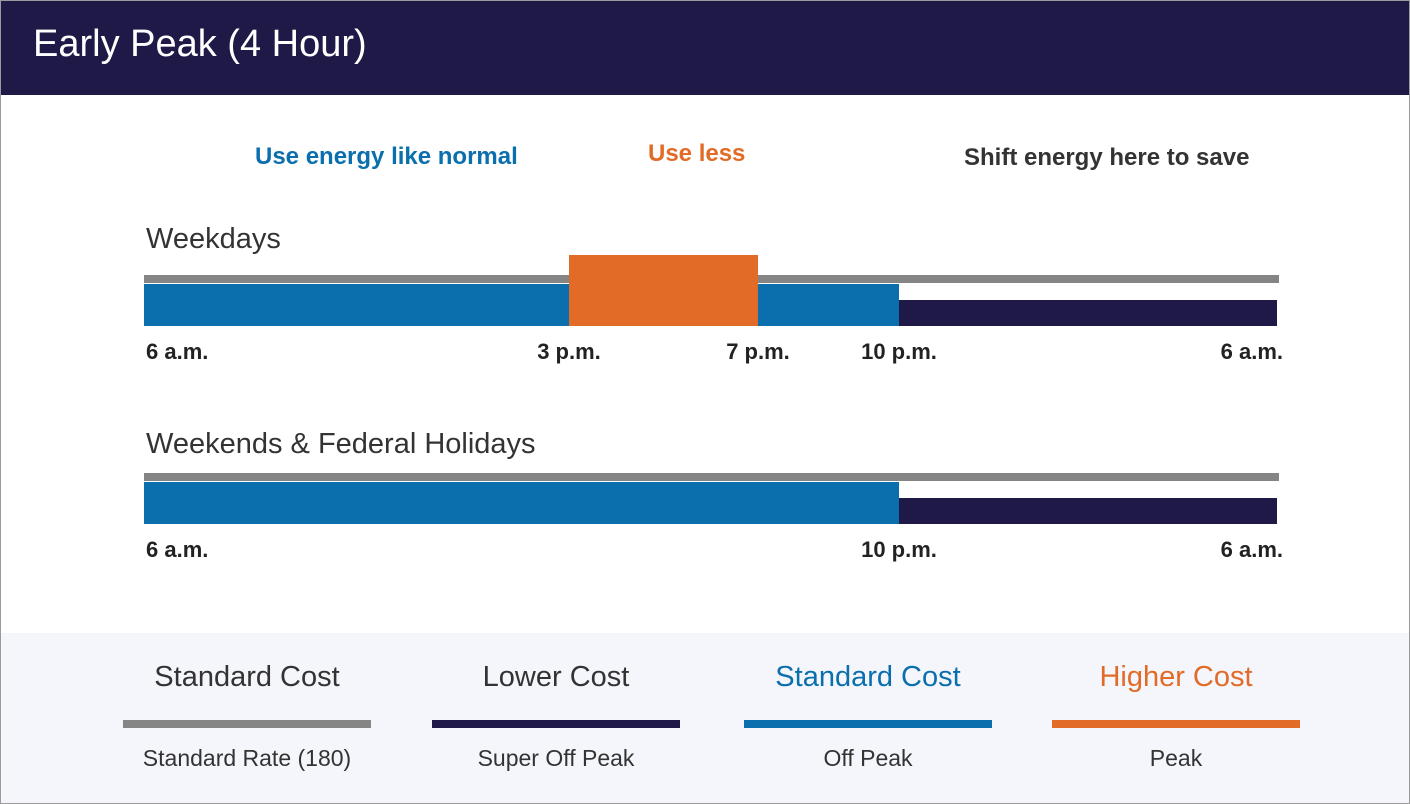 The height and width of the screenshot is (804, 1410). What do you see at coordinates (1176, 718) in the screenshot?
I see `legend-item-peak: Higher Cost Peak` at bounding box center [1176, 718].